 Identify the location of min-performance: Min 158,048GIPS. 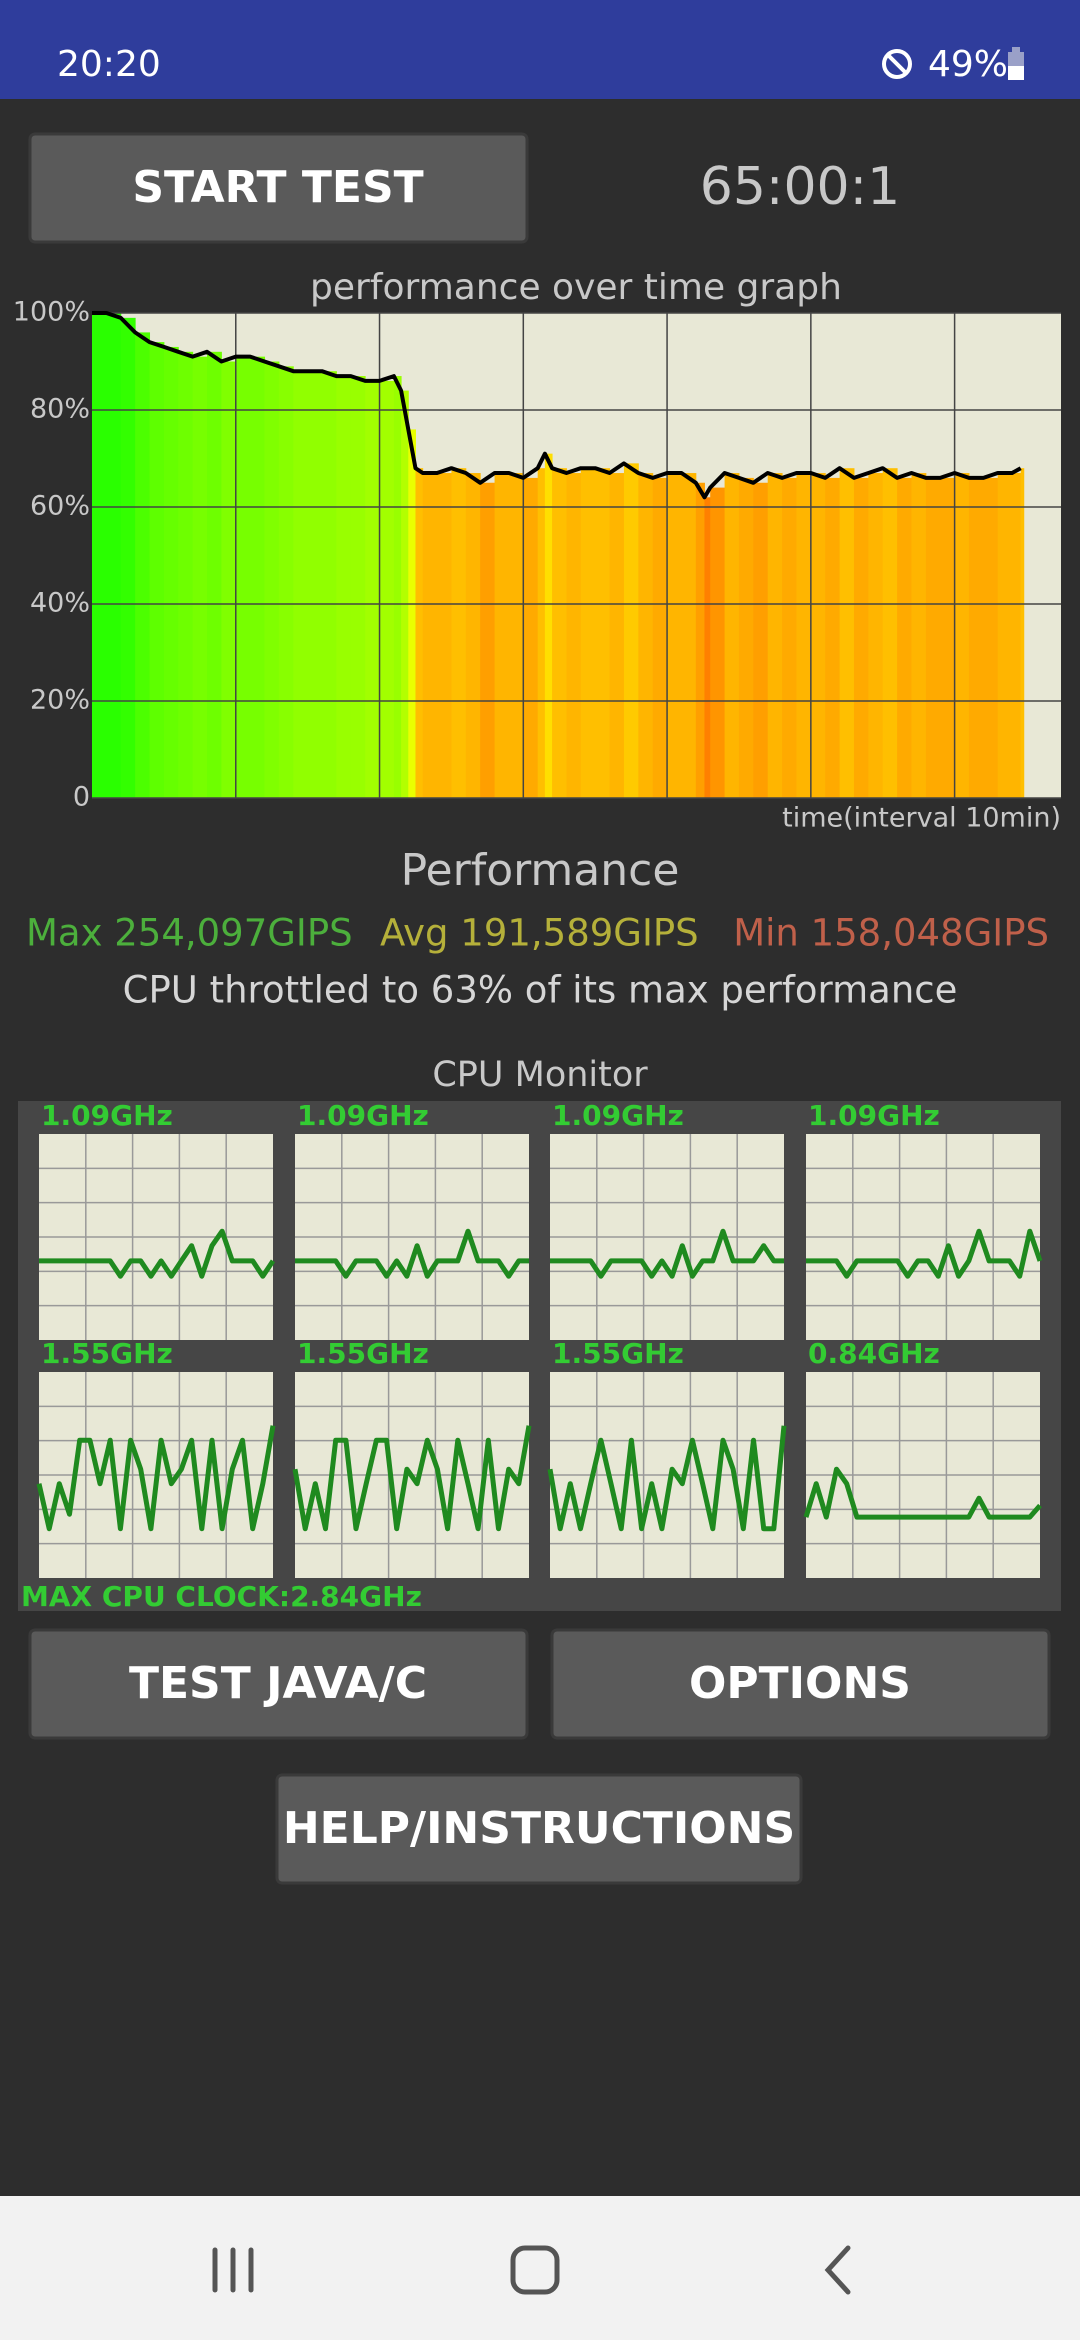
(891, 933).